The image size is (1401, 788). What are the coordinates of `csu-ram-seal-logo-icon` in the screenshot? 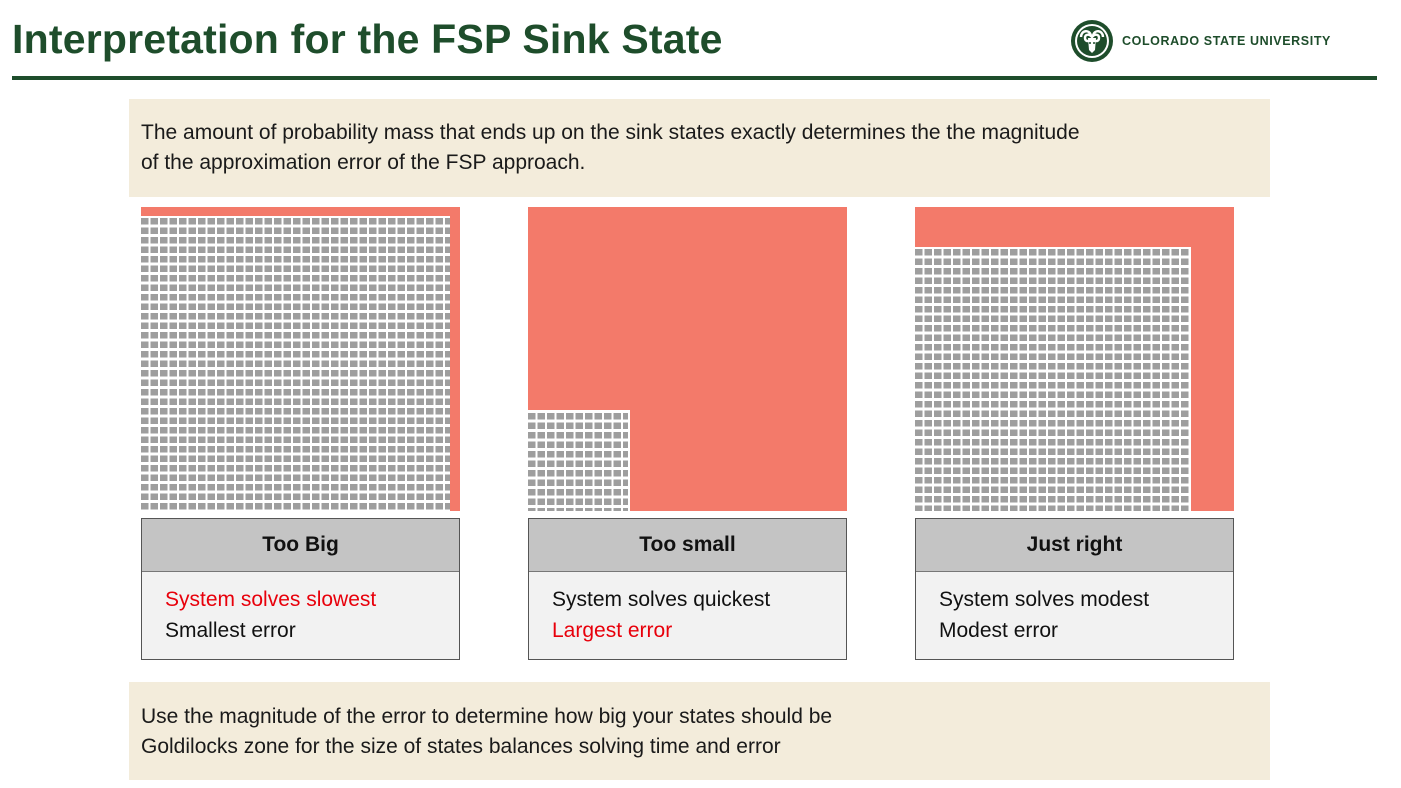 It's located at (1092, 41).